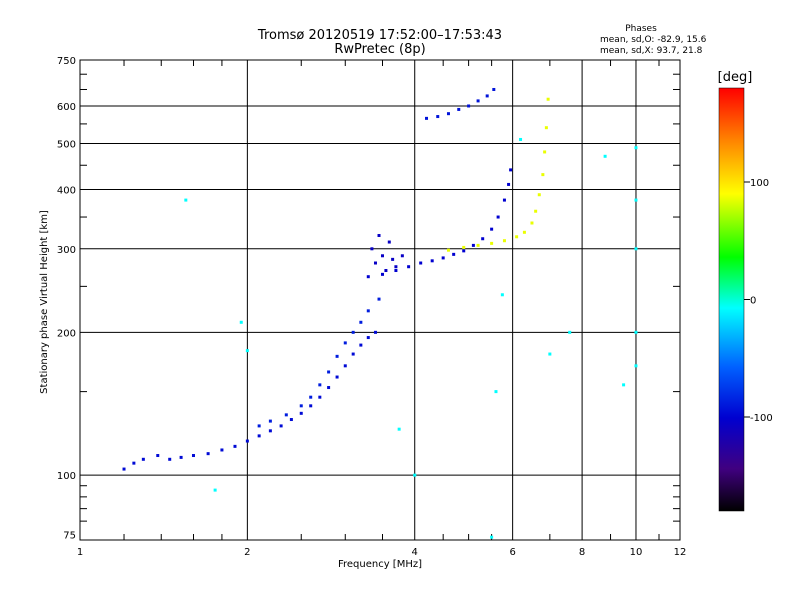  Describe the element at coordinates (66, 191) in the screenshot. I see `y-tick-label: 400` at that location.